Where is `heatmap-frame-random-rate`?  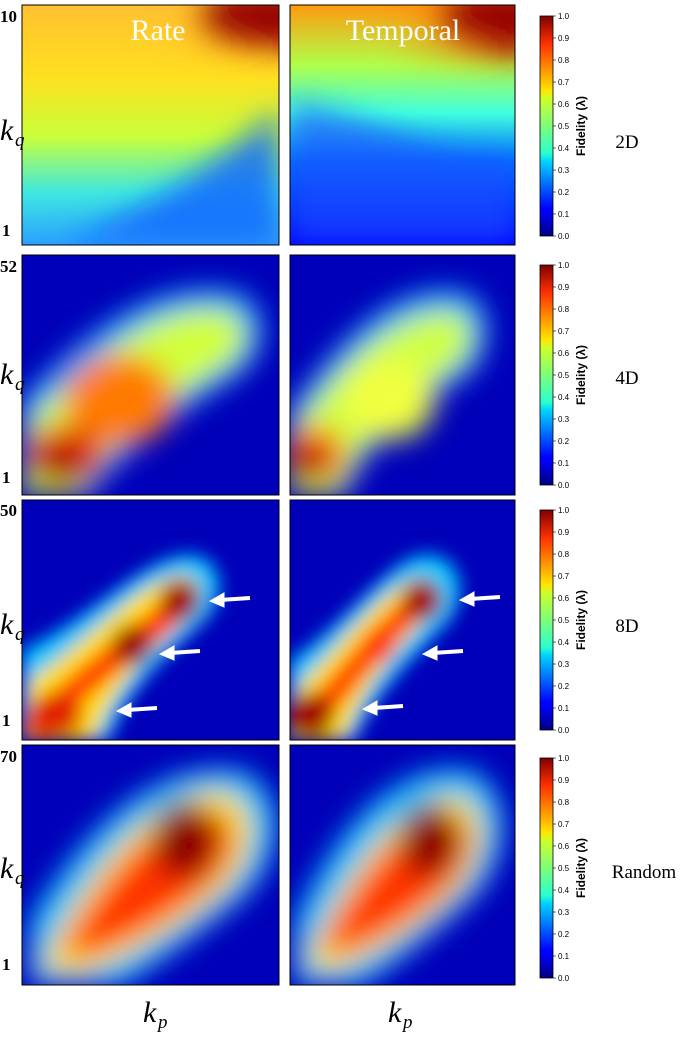
heatmap-frame-random-rate is located at coordinates (150, 865).